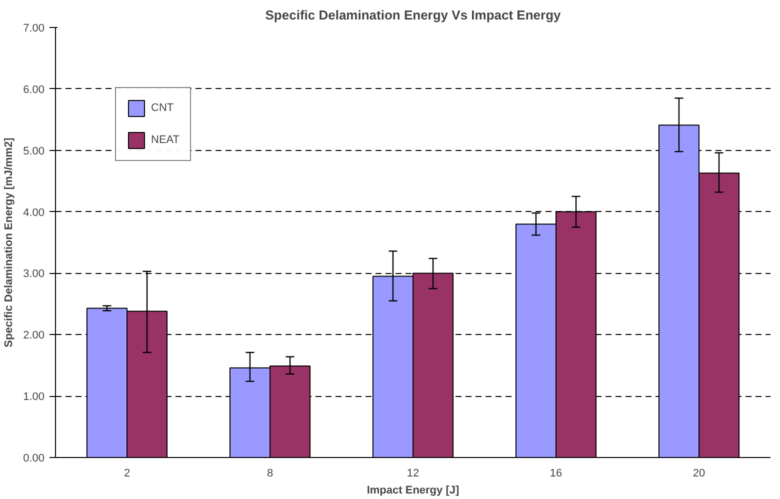 This screenshot has height=499, width=780. What do you see at coordinates (34, 28) in the screenshot?
I see `y-tick-label: 7.00` at bounding box center [34, 28].